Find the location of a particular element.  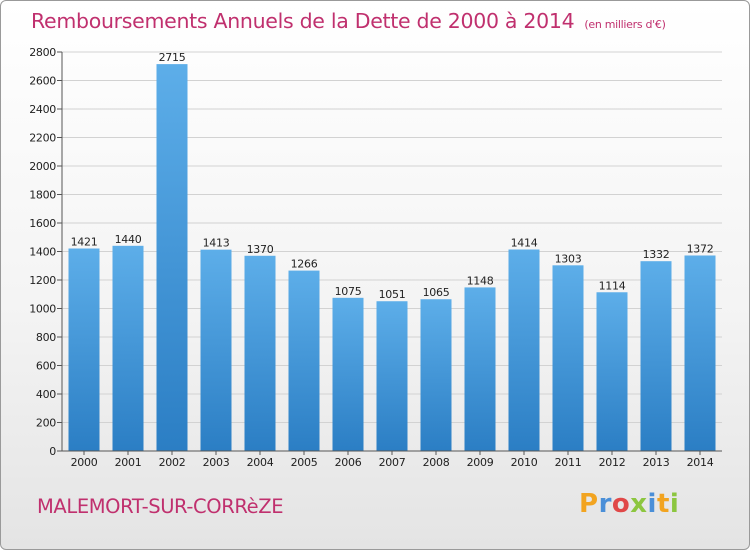

data-label-2013: 1332 is located at coordinates (656, 254).